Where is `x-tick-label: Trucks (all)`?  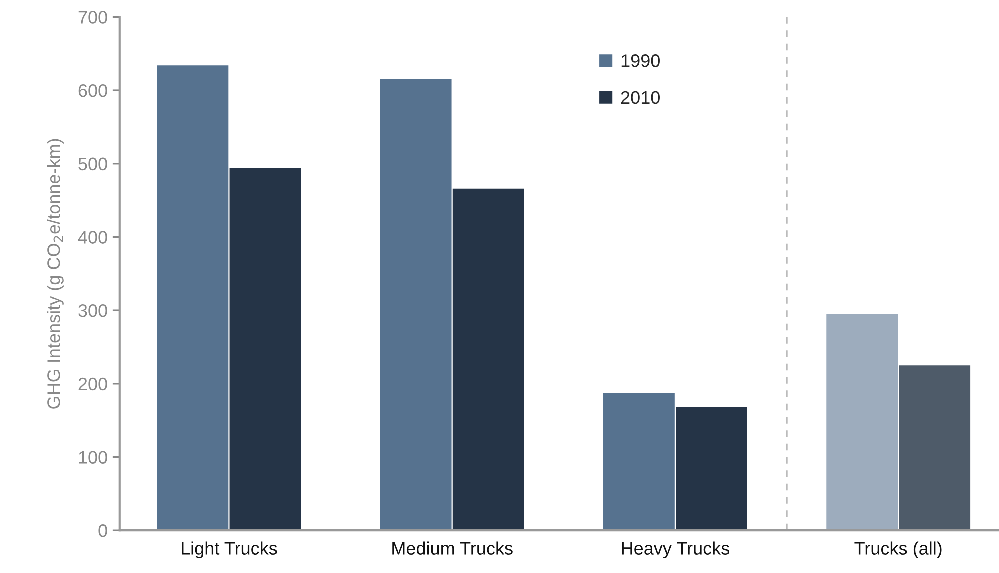
x-tick-label: Trucks (all) is located at coordinates (898, 550).